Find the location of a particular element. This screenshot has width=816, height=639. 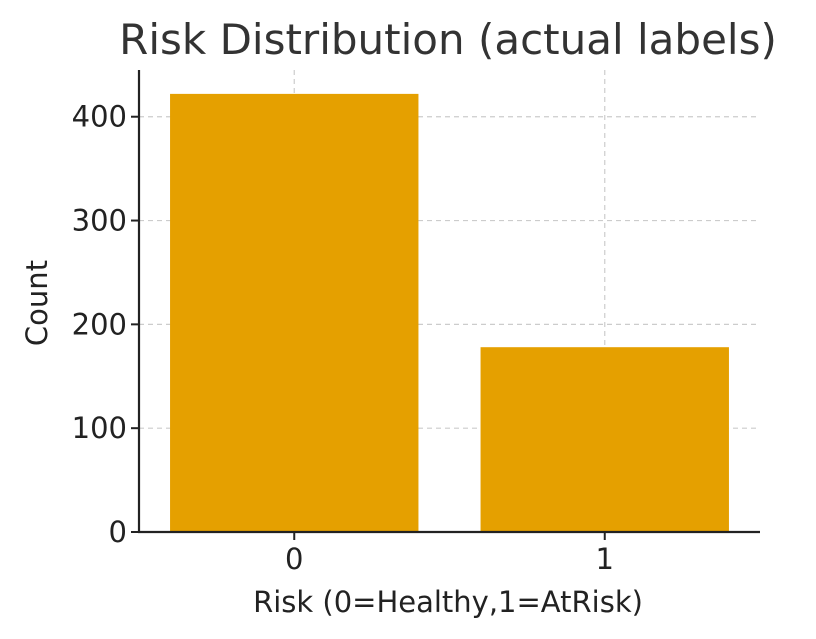

y-axis-label: Count is located at coordinates (37, 303).